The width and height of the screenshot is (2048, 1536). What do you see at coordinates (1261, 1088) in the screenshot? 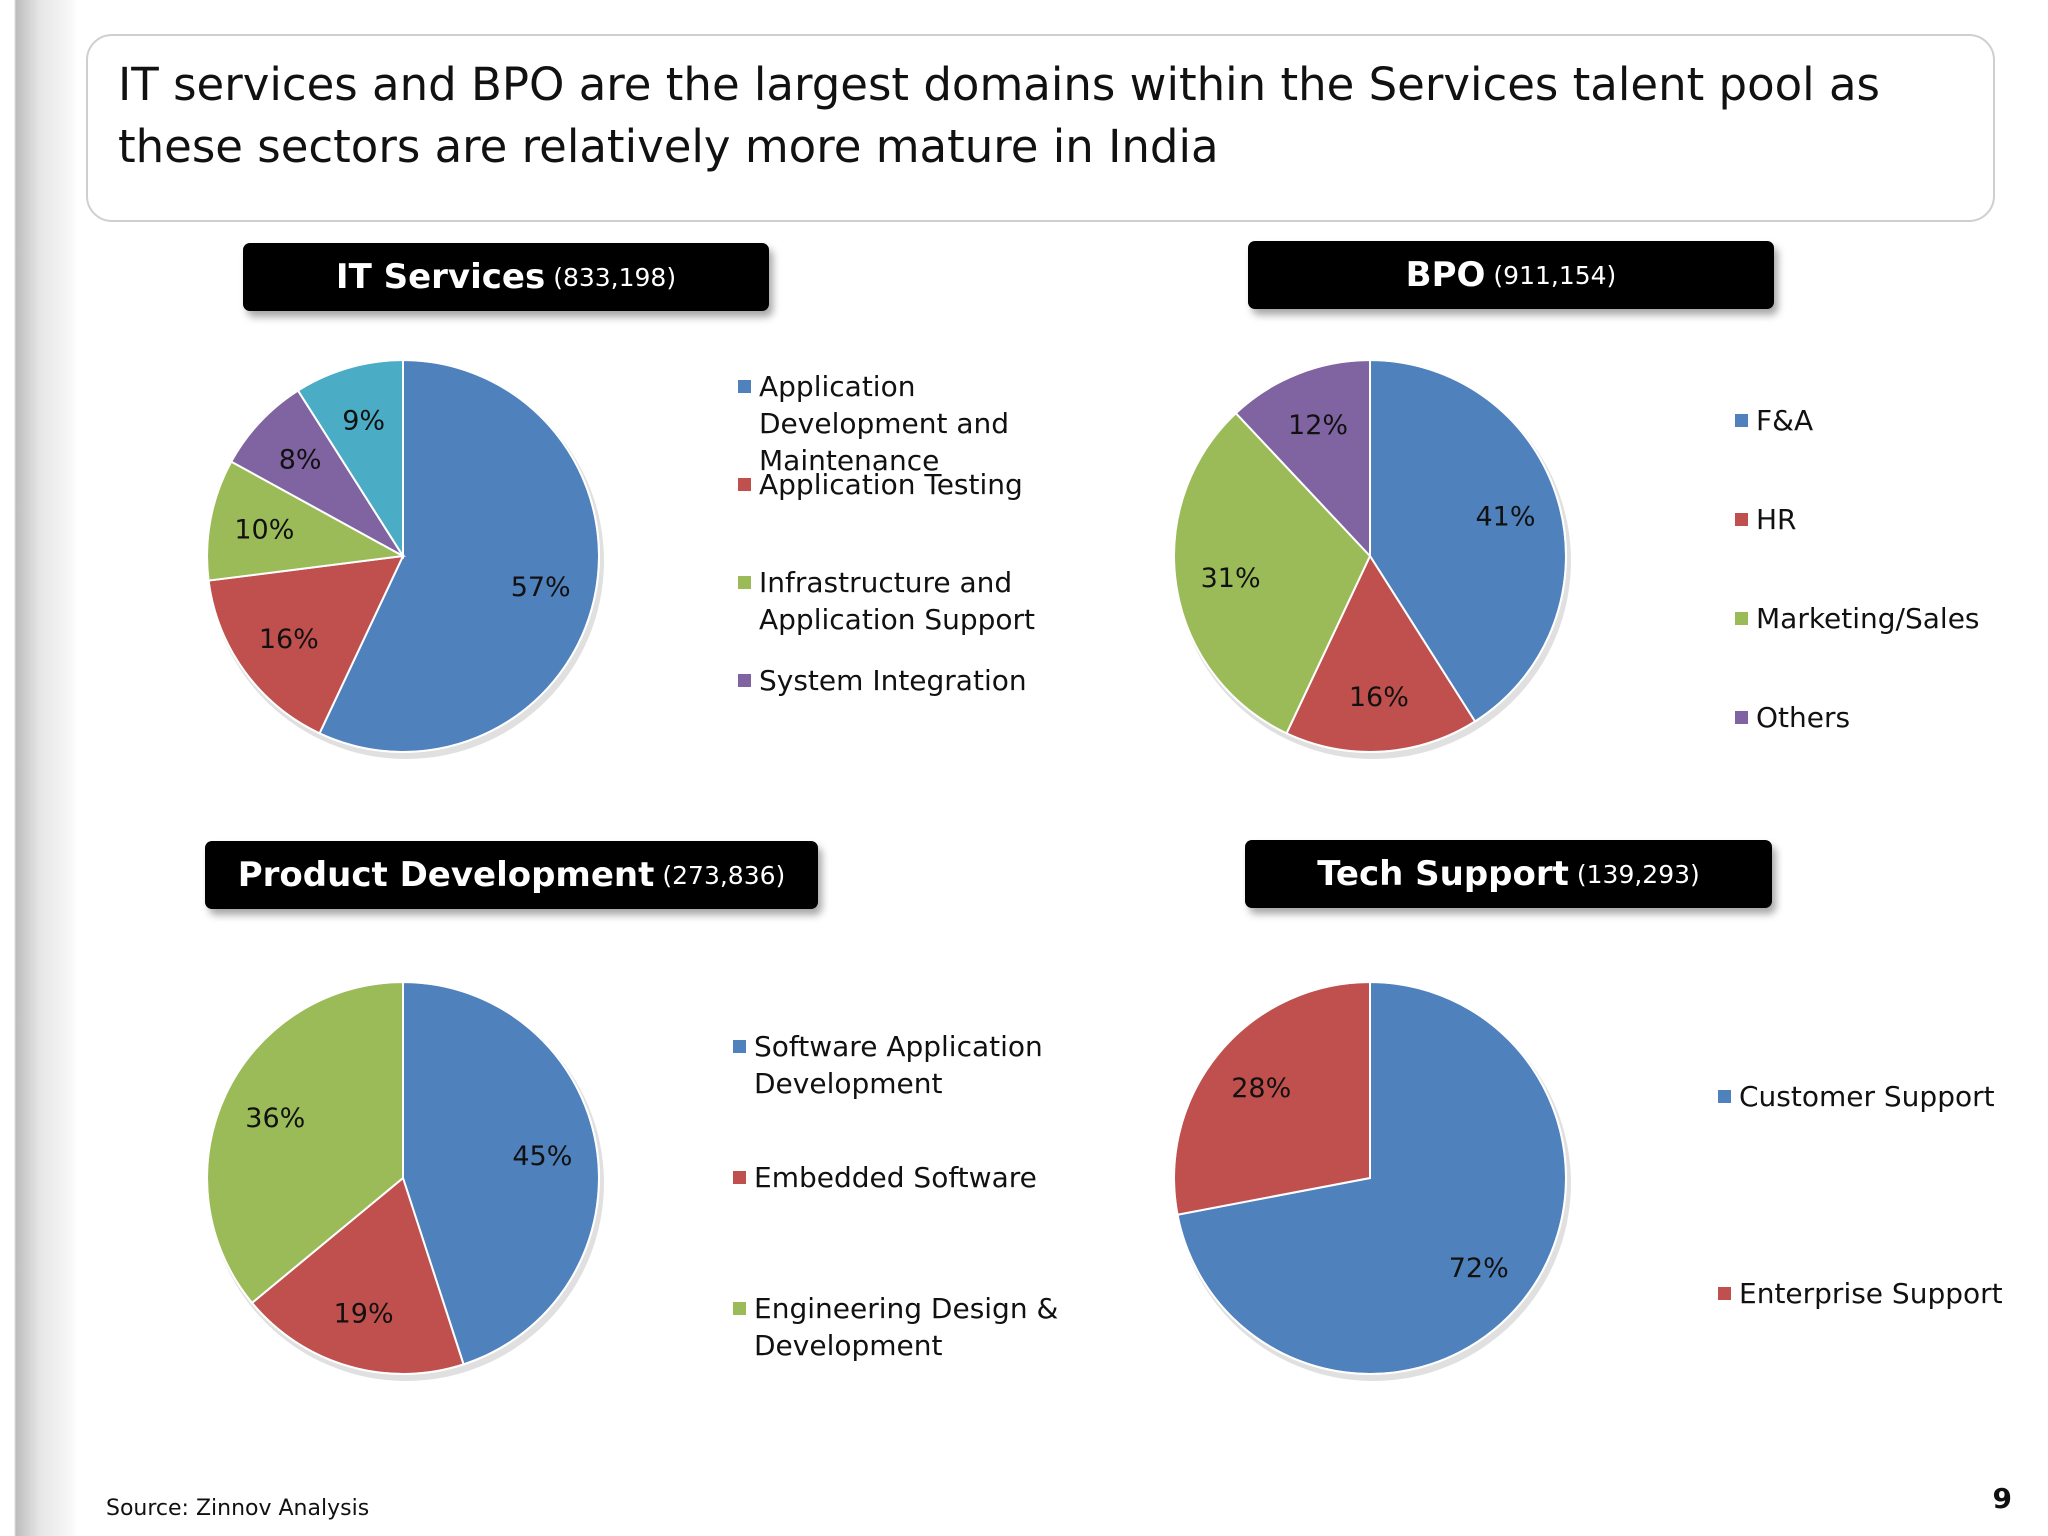
I see `pie-data-label: 28%` at bounding box center [1261, 1088].